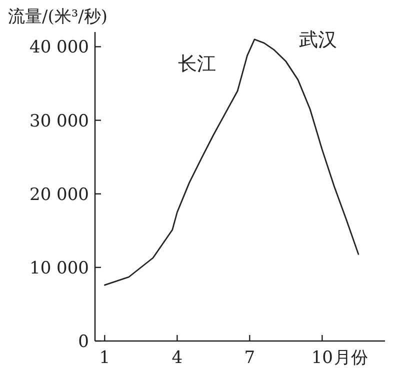  I want to click on xtick: 4, so click(177, 358).